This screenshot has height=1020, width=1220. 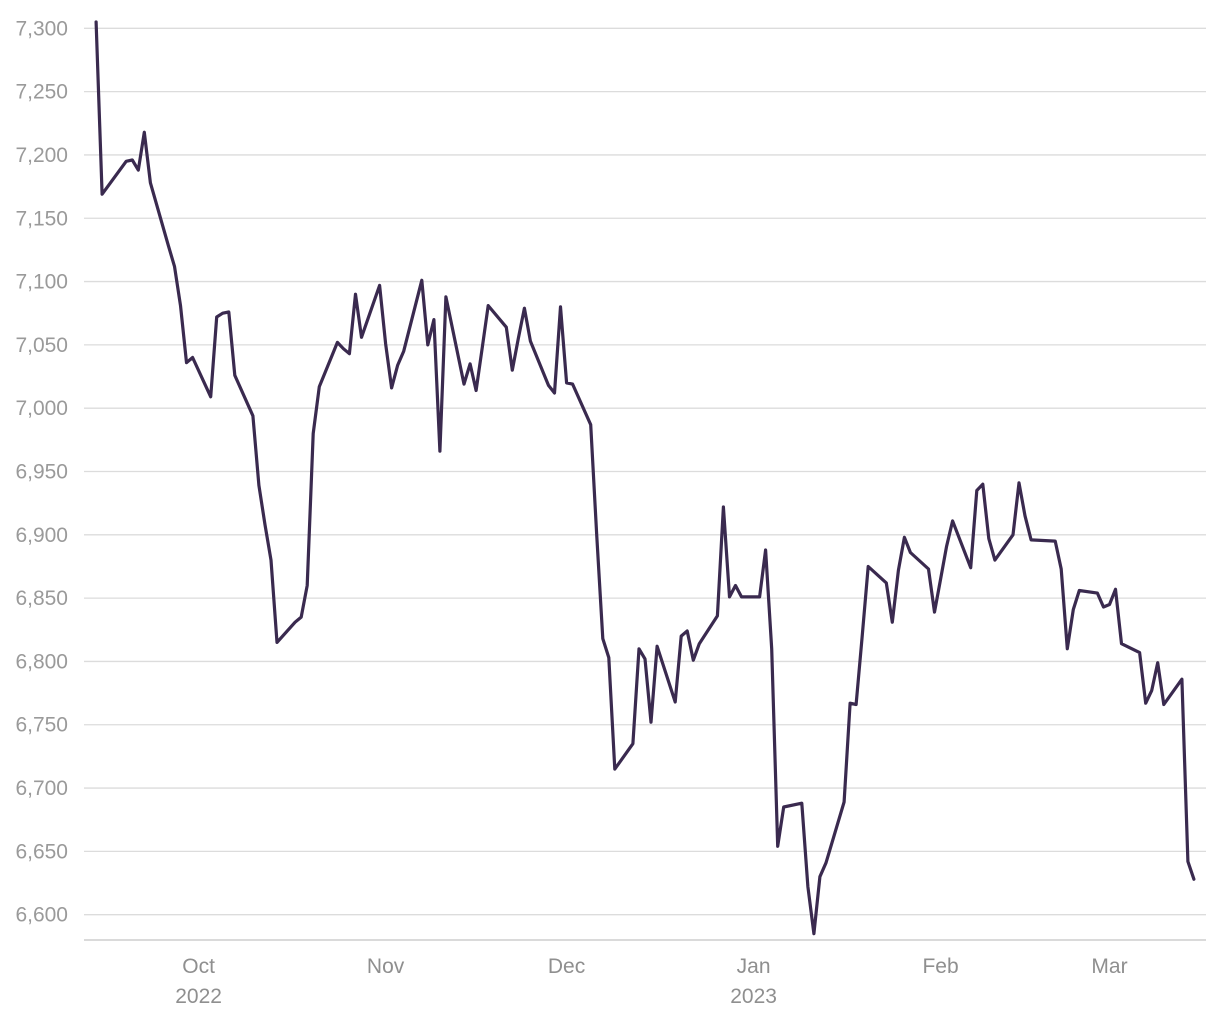 What do you see at coordinates (41, 408) in the screenshot?
I see `y-tick-label-8: 7,000` at bounding box center [41, 408].